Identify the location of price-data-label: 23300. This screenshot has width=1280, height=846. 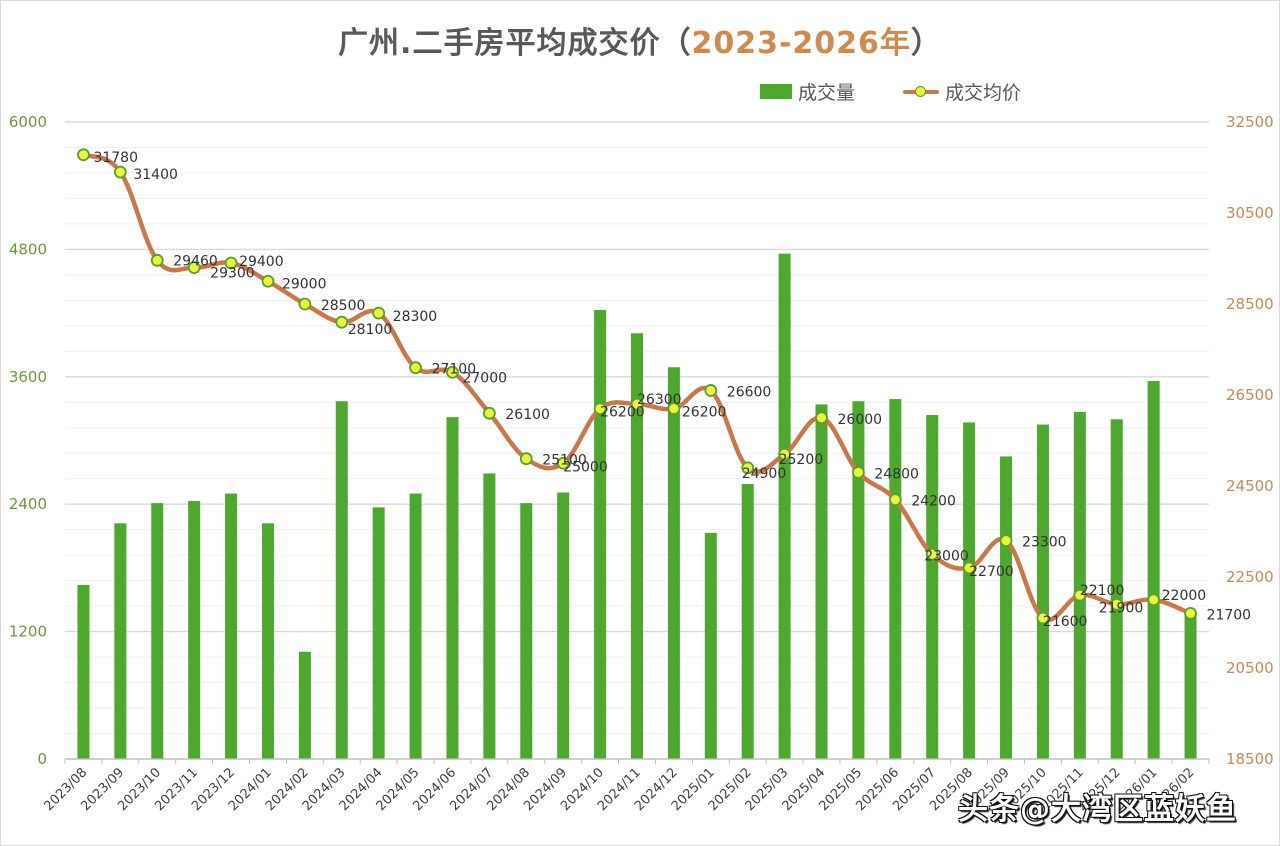
(1044, 543).